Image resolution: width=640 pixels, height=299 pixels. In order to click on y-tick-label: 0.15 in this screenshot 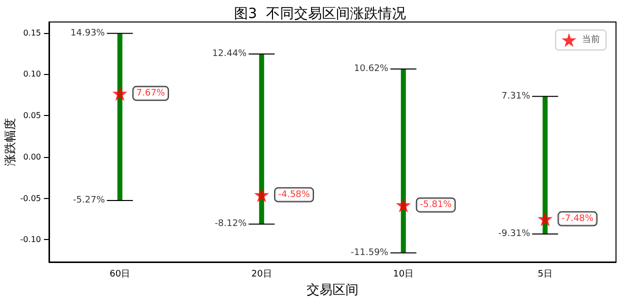, I will do `click(32, 33)`.